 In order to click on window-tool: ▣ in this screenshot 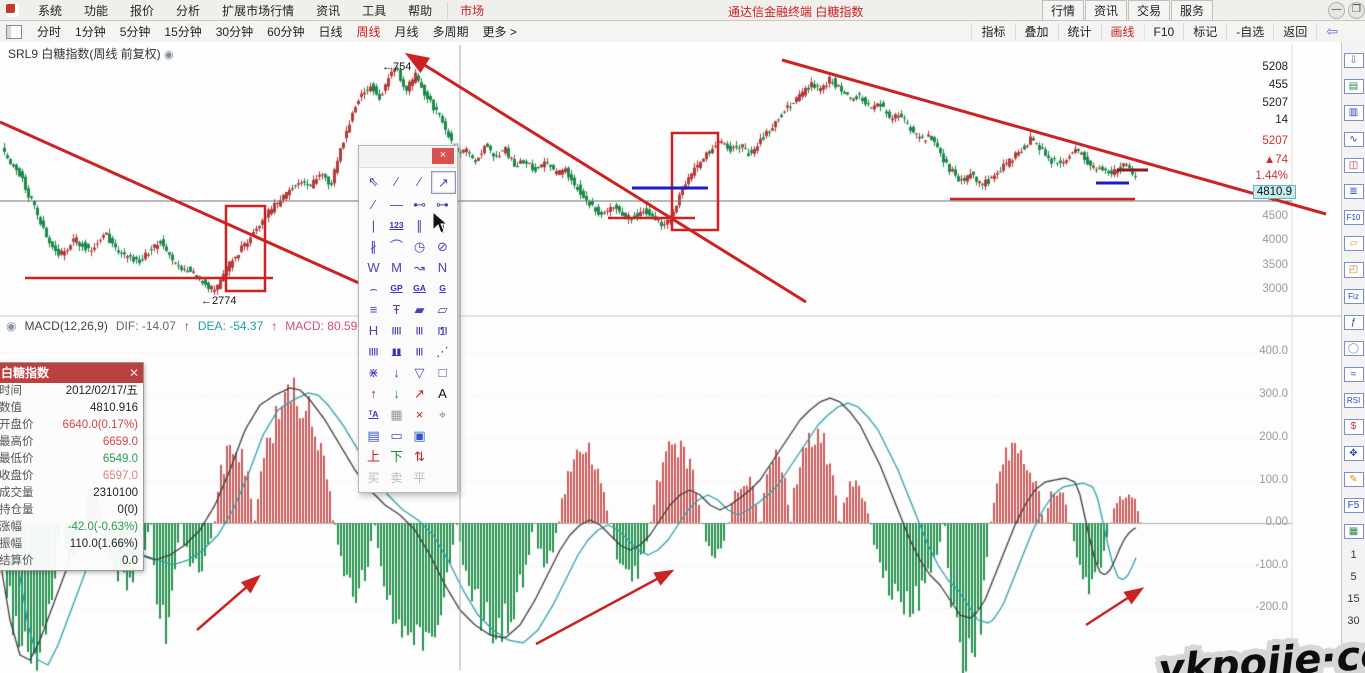, I will do `click(419, 435)`.